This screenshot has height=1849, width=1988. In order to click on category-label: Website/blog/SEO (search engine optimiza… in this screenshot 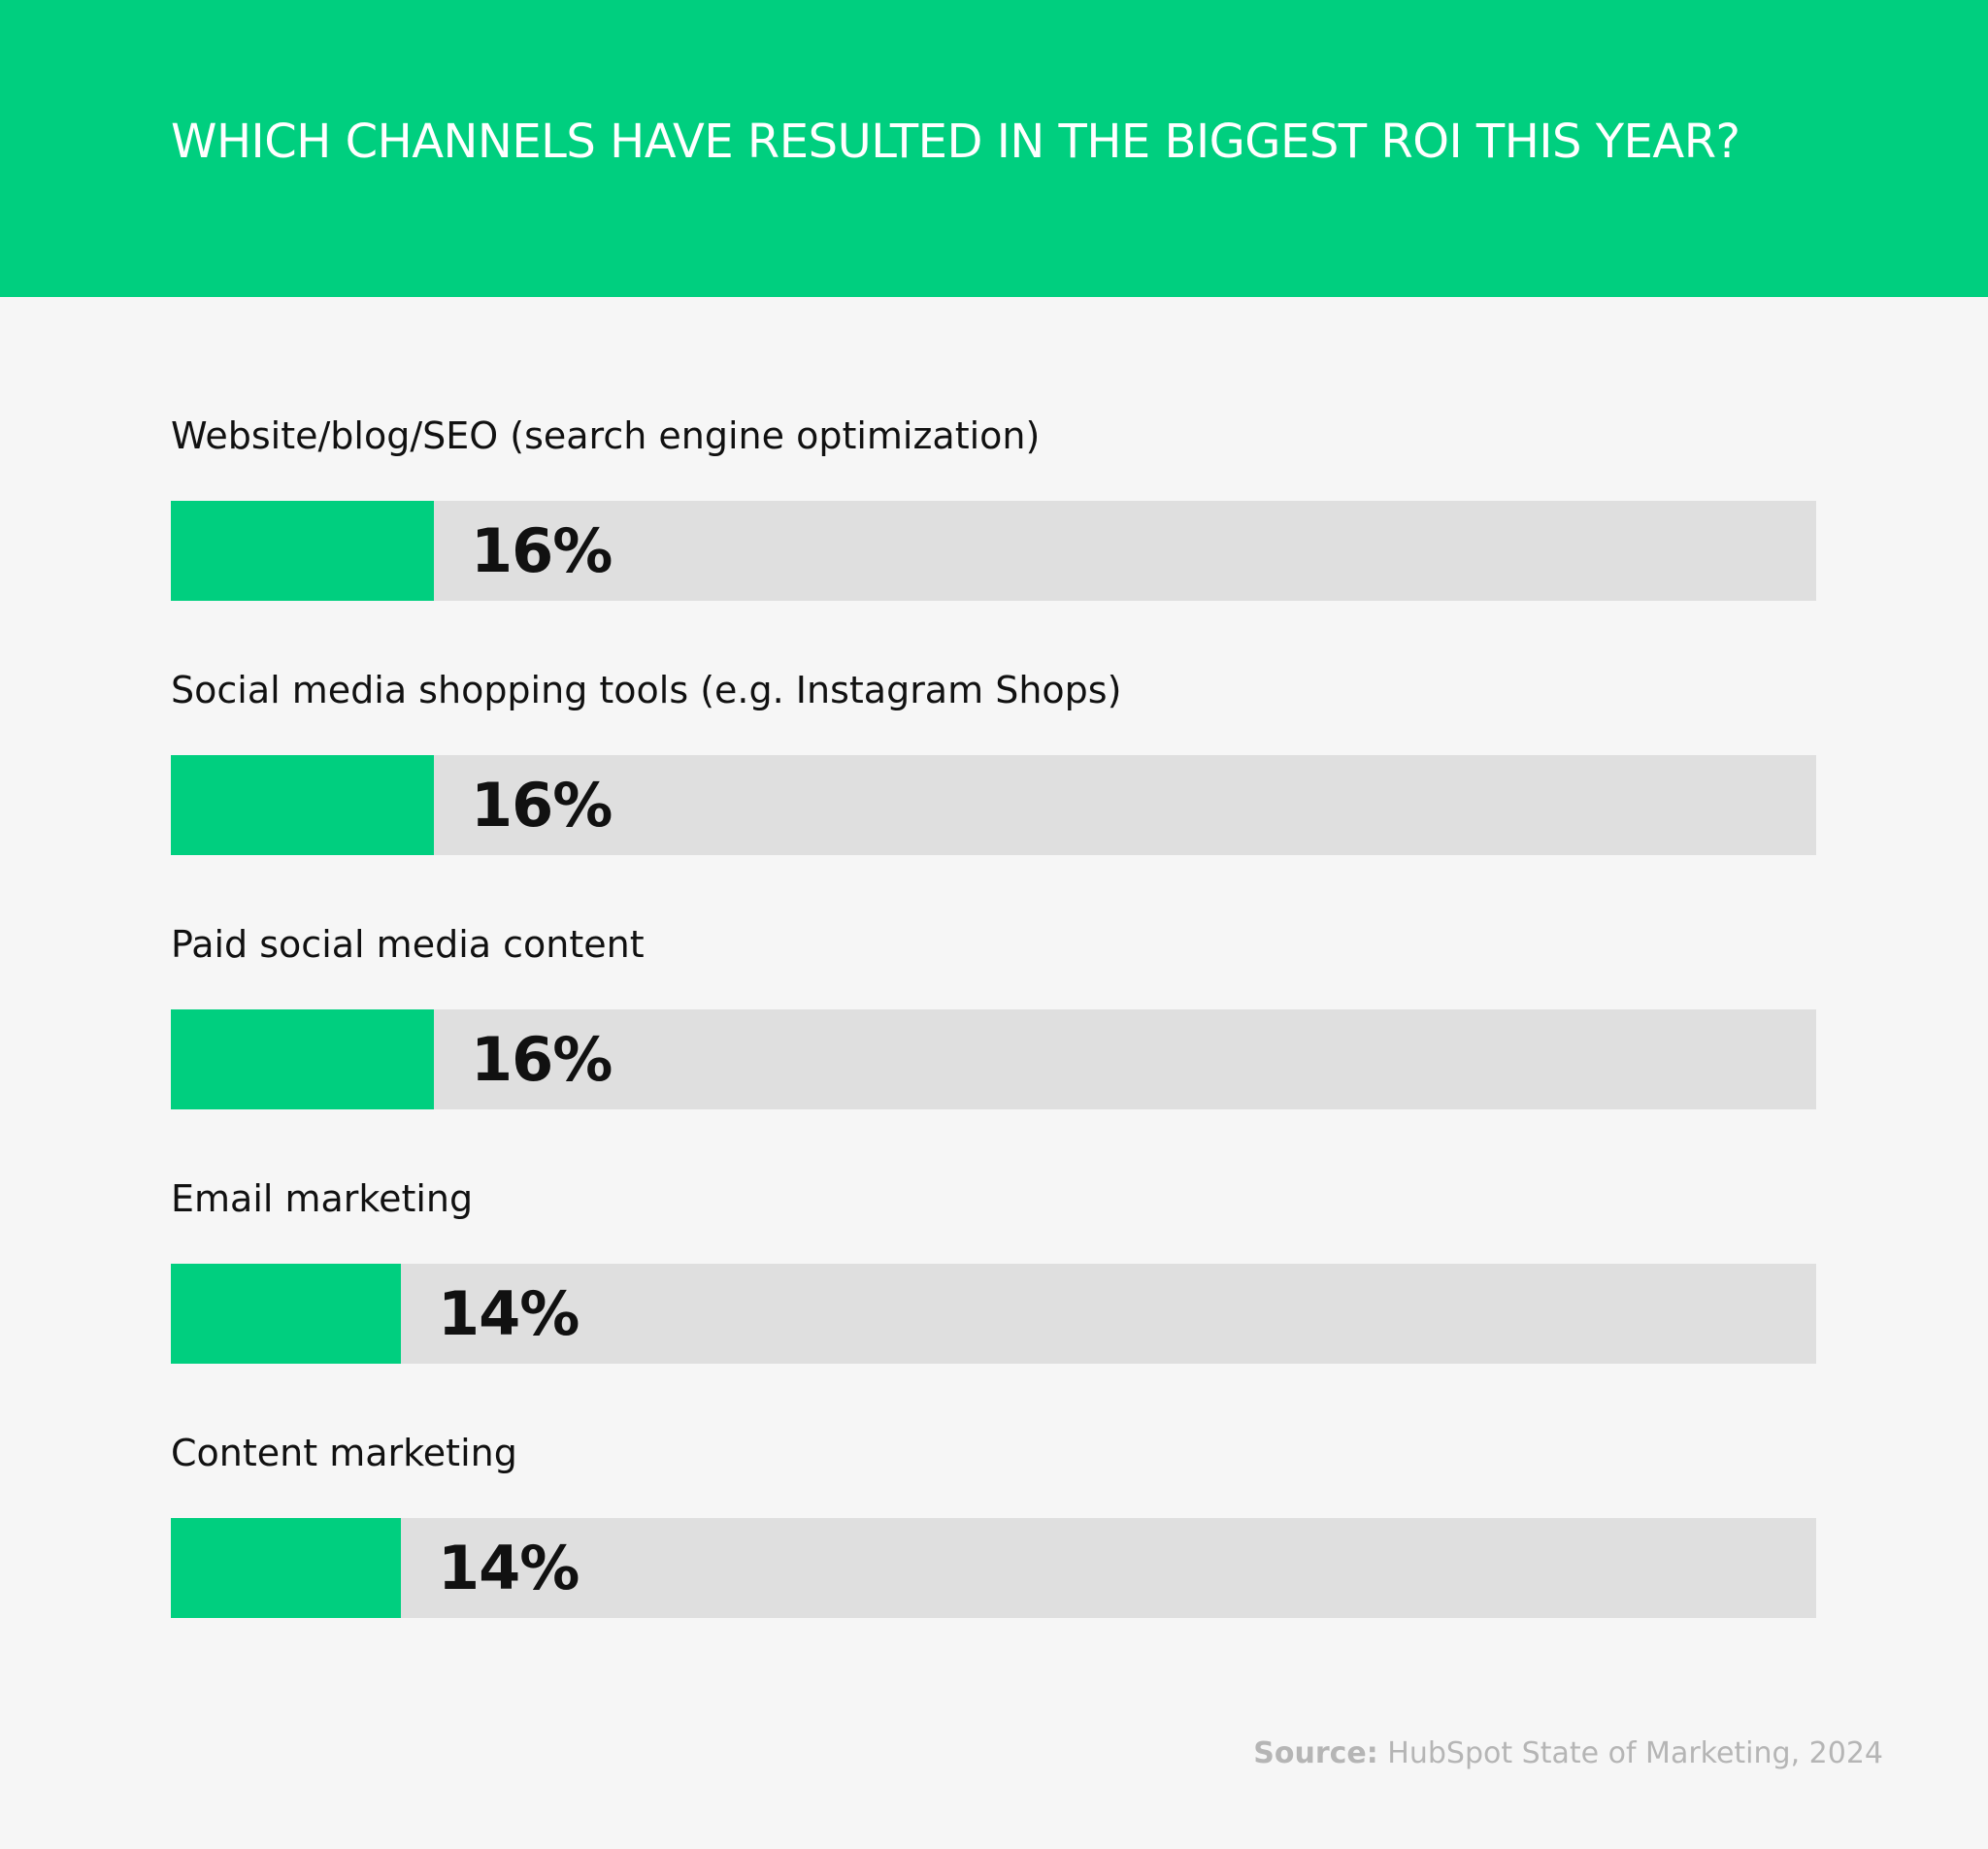, I will do `click(606, 436)`.